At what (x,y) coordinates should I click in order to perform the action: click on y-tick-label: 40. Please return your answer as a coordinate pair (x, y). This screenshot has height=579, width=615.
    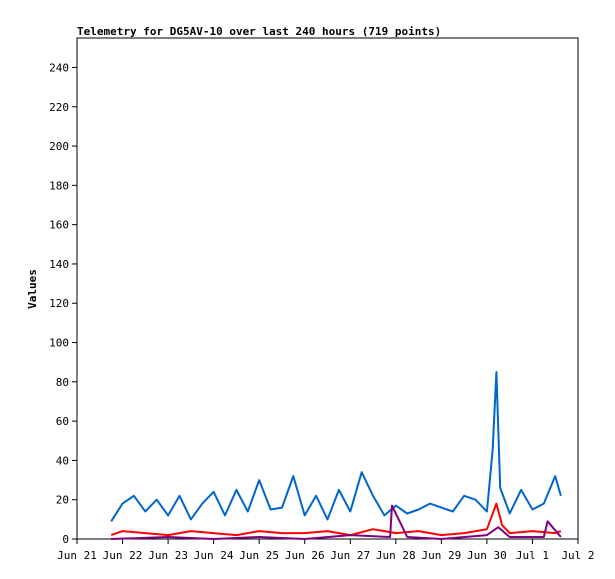
    Looking at the image, I should click on (62, 460).